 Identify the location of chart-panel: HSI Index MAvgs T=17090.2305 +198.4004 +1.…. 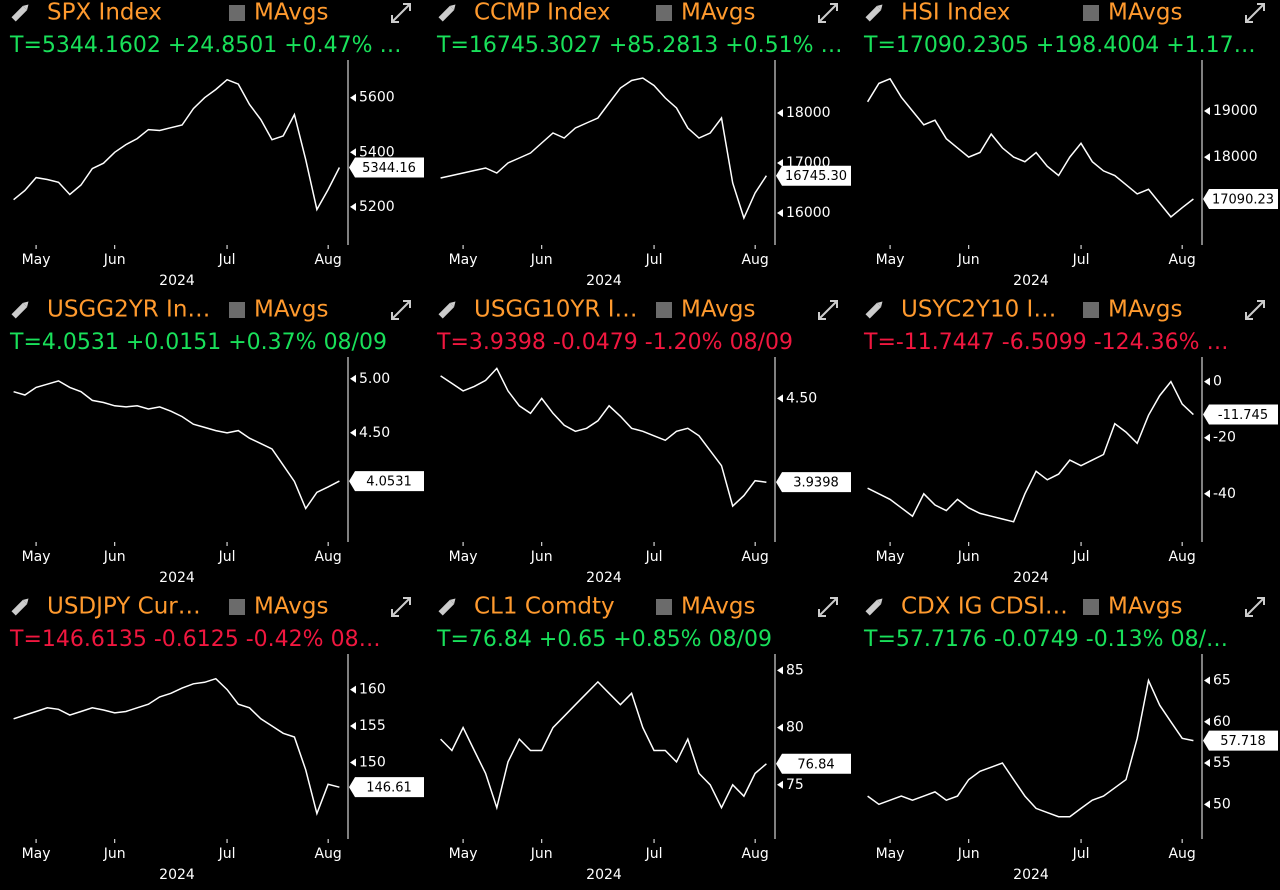
(1070, 144).